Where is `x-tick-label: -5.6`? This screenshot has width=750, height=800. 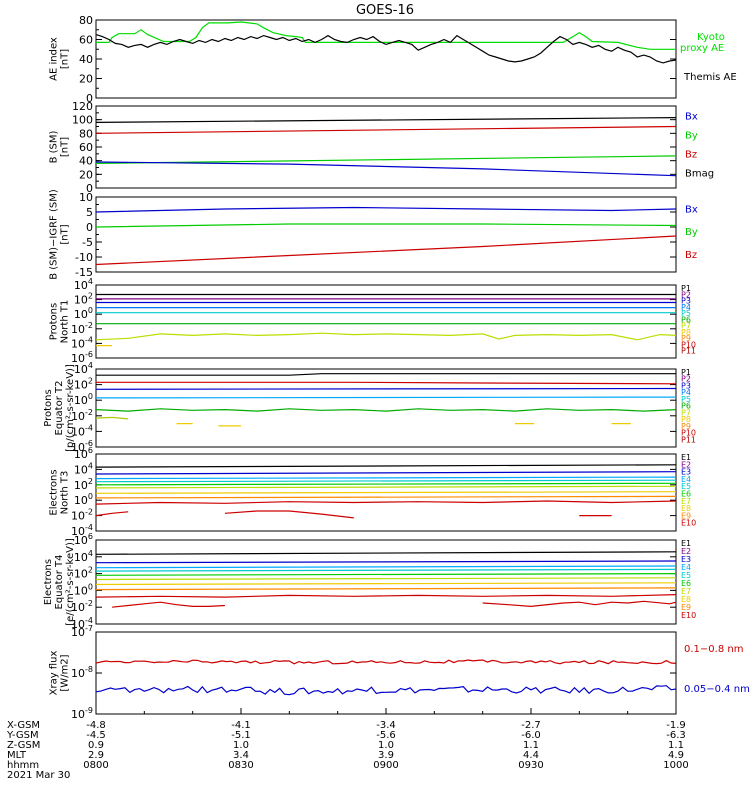
x-tick-label: -5.6 is located at coordinates (386, 735).